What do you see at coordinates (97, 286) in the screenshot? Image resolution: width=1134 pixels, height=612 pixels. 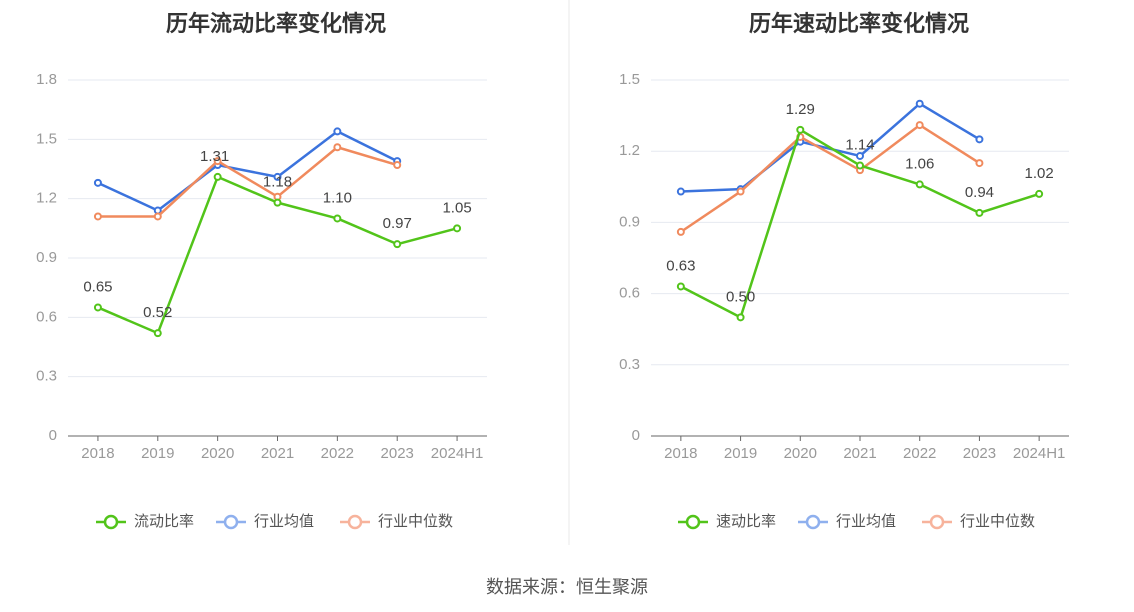 I see `data-label: 0.65` at bounding box center [97, 286].